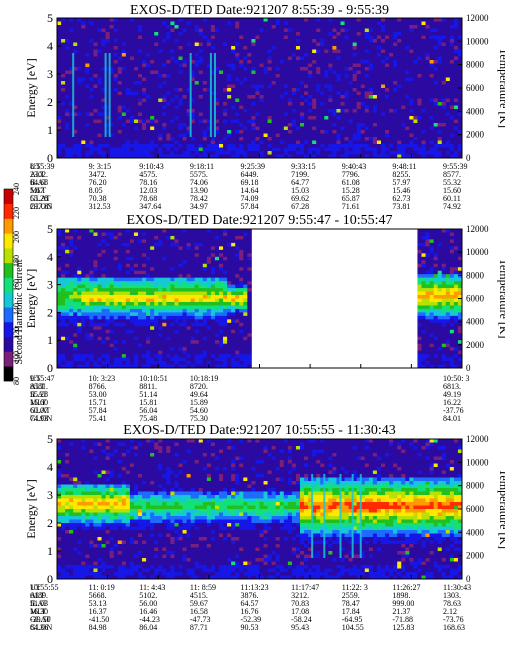 This screenshot has width=505, height=649. Describe the element at coordinates (401, 182) in the screenshot. I see `table-cell: 57.97` at that location.